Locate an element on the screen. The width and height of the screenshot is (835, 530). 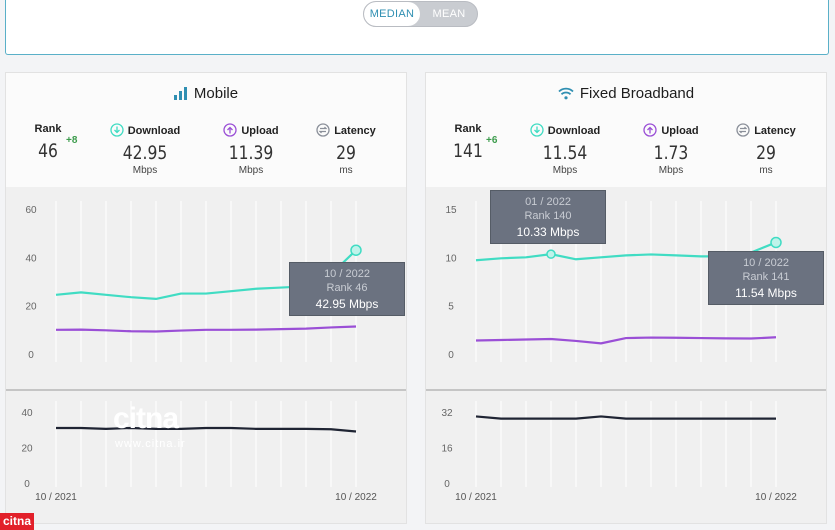
latency-tick-label: 40 is located at coordinates (27, 413).